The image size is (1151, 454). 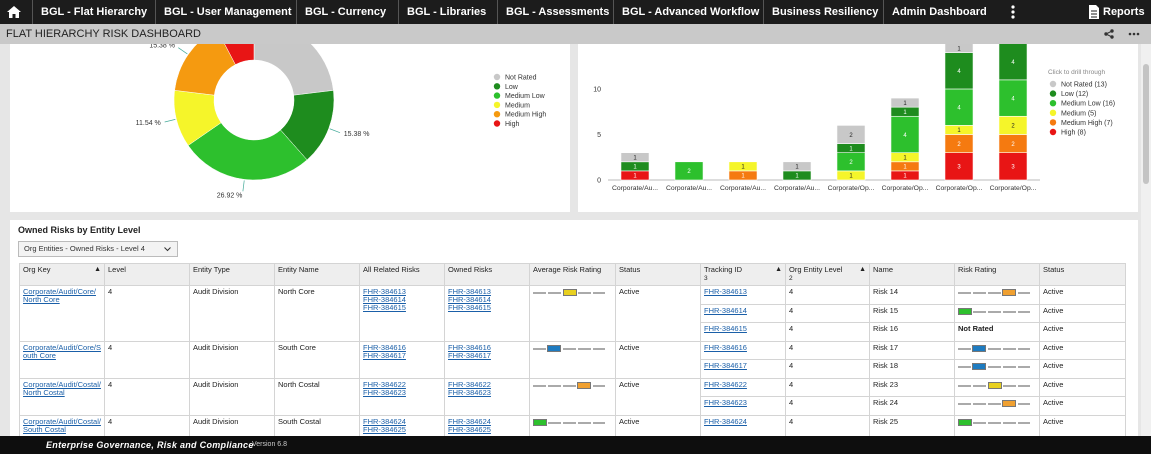 What do you see at coordinates (91, 12) in the screenshot?
I see `nav-item: BGL - Flat Hierarchy` at bounding box center [91, 12].